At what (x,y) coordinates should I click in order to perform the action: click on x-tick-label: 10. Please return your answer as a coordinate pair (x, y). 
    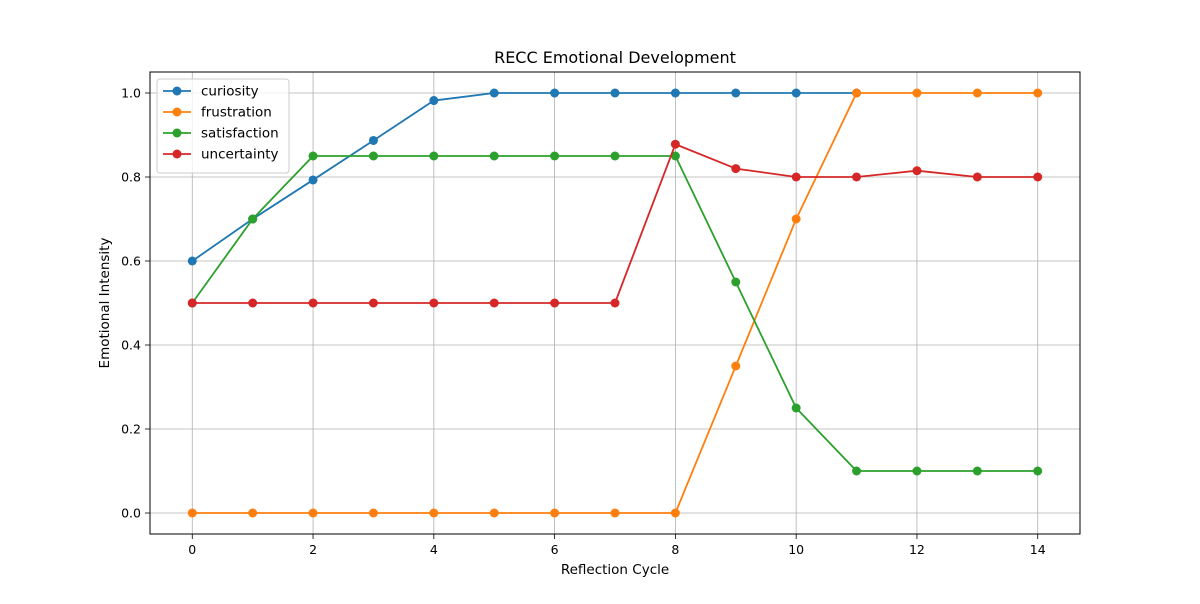
    Looking at the image, I should click on (796, 549).